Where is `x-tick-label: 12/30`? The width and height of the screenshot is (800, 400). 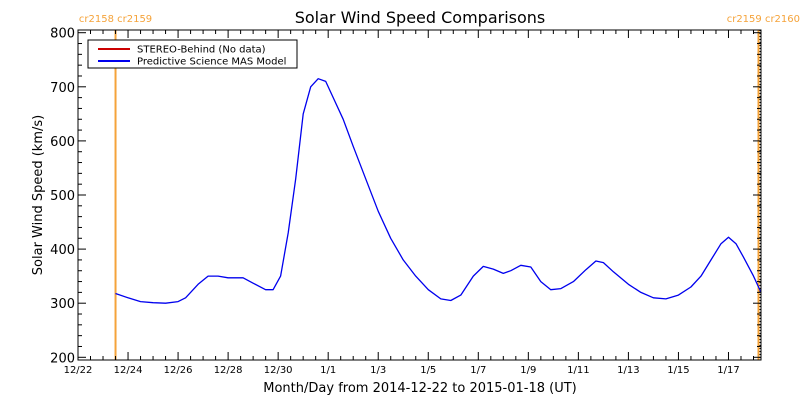 x-tick-label: 12/30 is located at coordinates (278, 370).